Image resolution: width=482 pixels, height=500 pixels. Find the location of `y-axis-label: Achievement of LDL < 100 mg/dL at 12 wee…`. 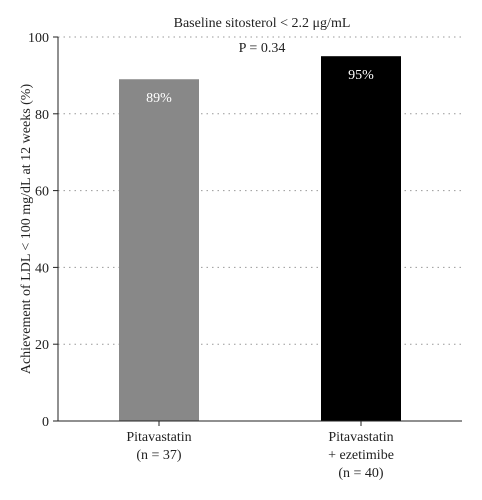

y-axis-label: Achievement of LDL < 100 mg/dL at 12 wee… is located at coordinates (26, 229).